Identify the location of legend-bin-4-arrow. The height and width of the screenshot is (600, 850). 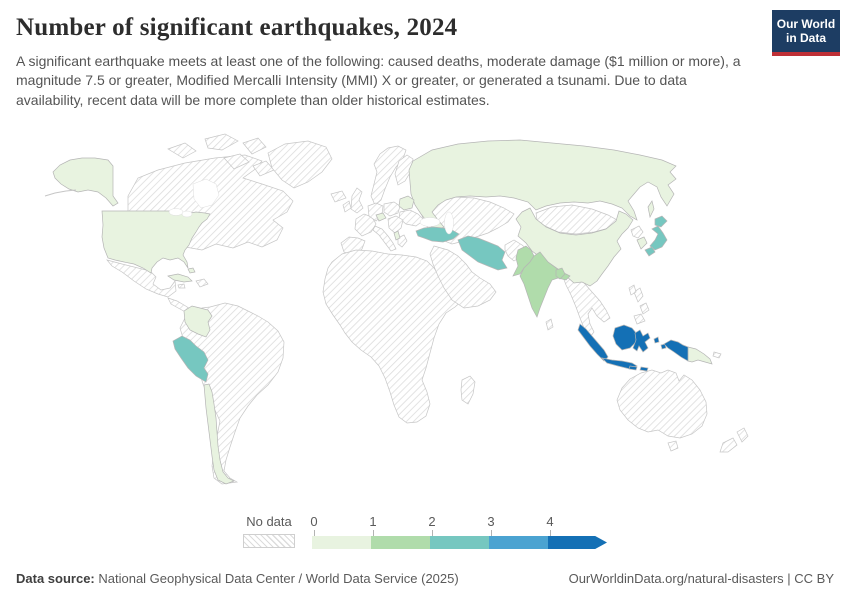
(577, 542).